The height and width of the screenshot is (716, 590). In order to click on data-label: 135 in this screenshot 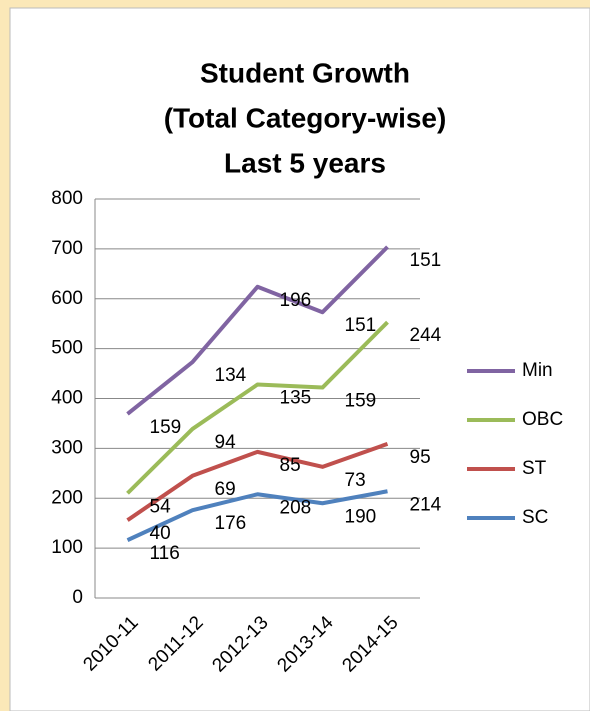, I will do `click(296, 398)`.